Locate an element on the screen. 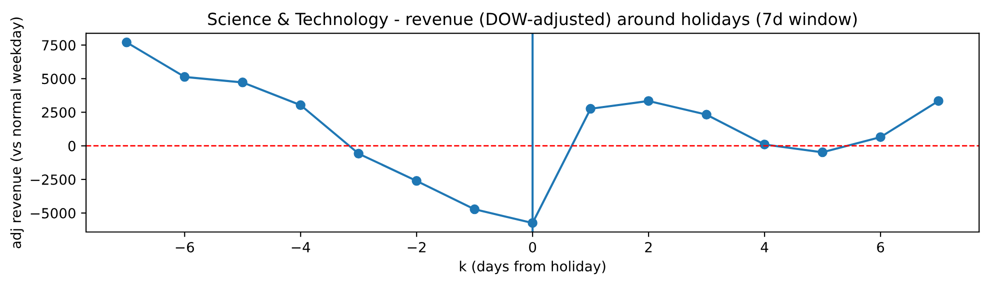  y-tick-label: 2500 is located at coordinates (59, 112).